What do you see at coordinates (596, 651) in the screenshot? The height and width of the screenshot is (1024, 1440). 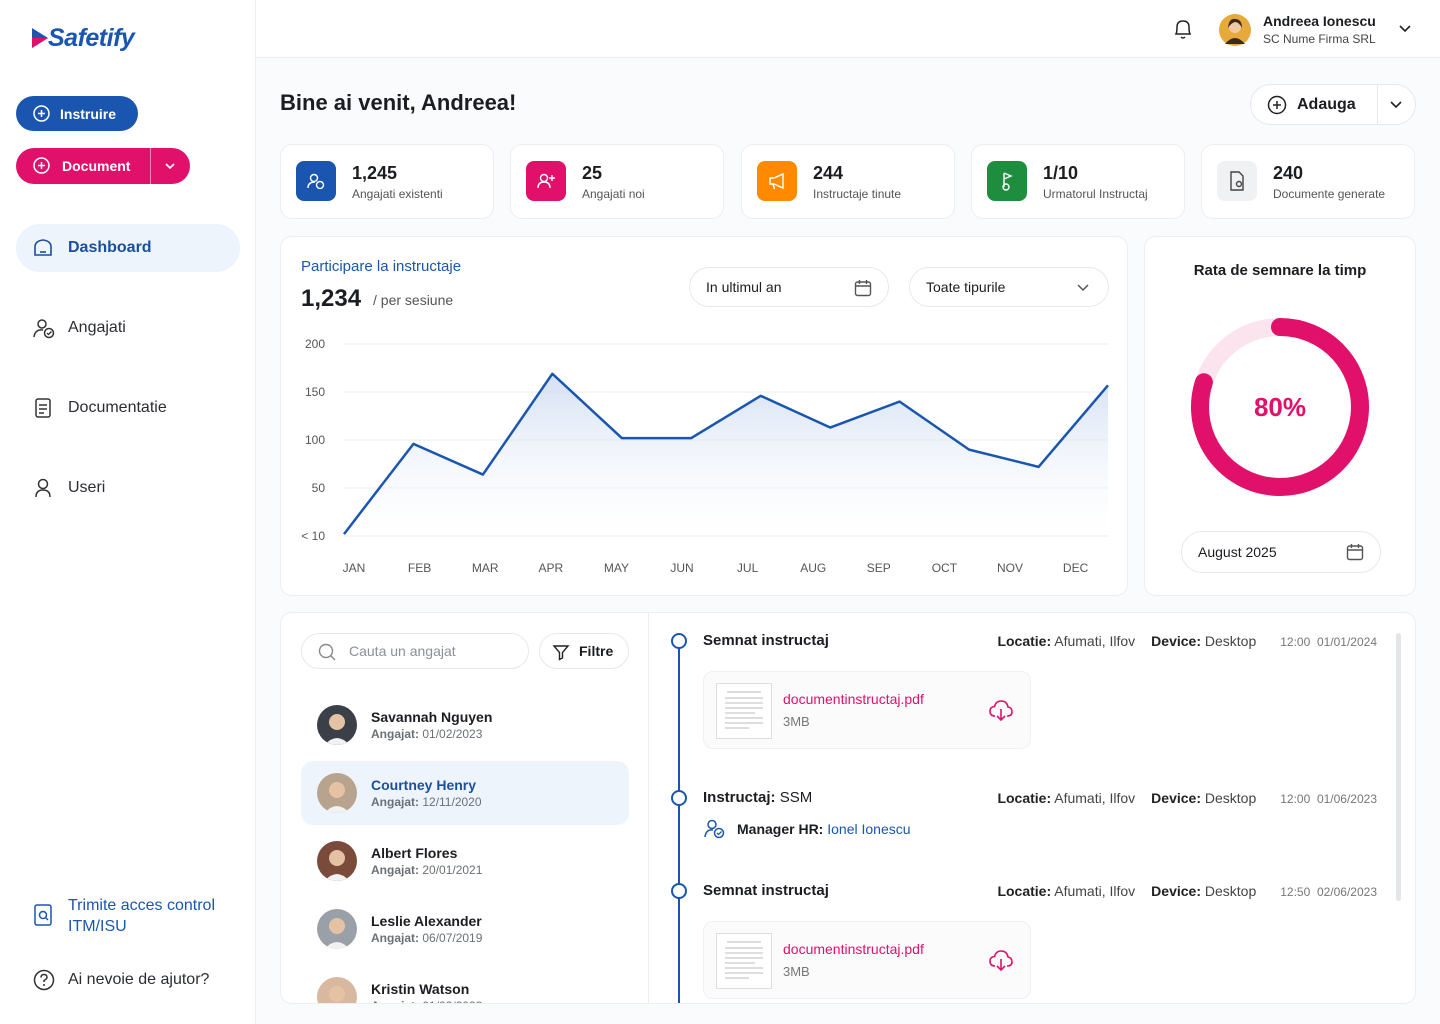 I see `label: Filtre` at bounding box center [596, 651].